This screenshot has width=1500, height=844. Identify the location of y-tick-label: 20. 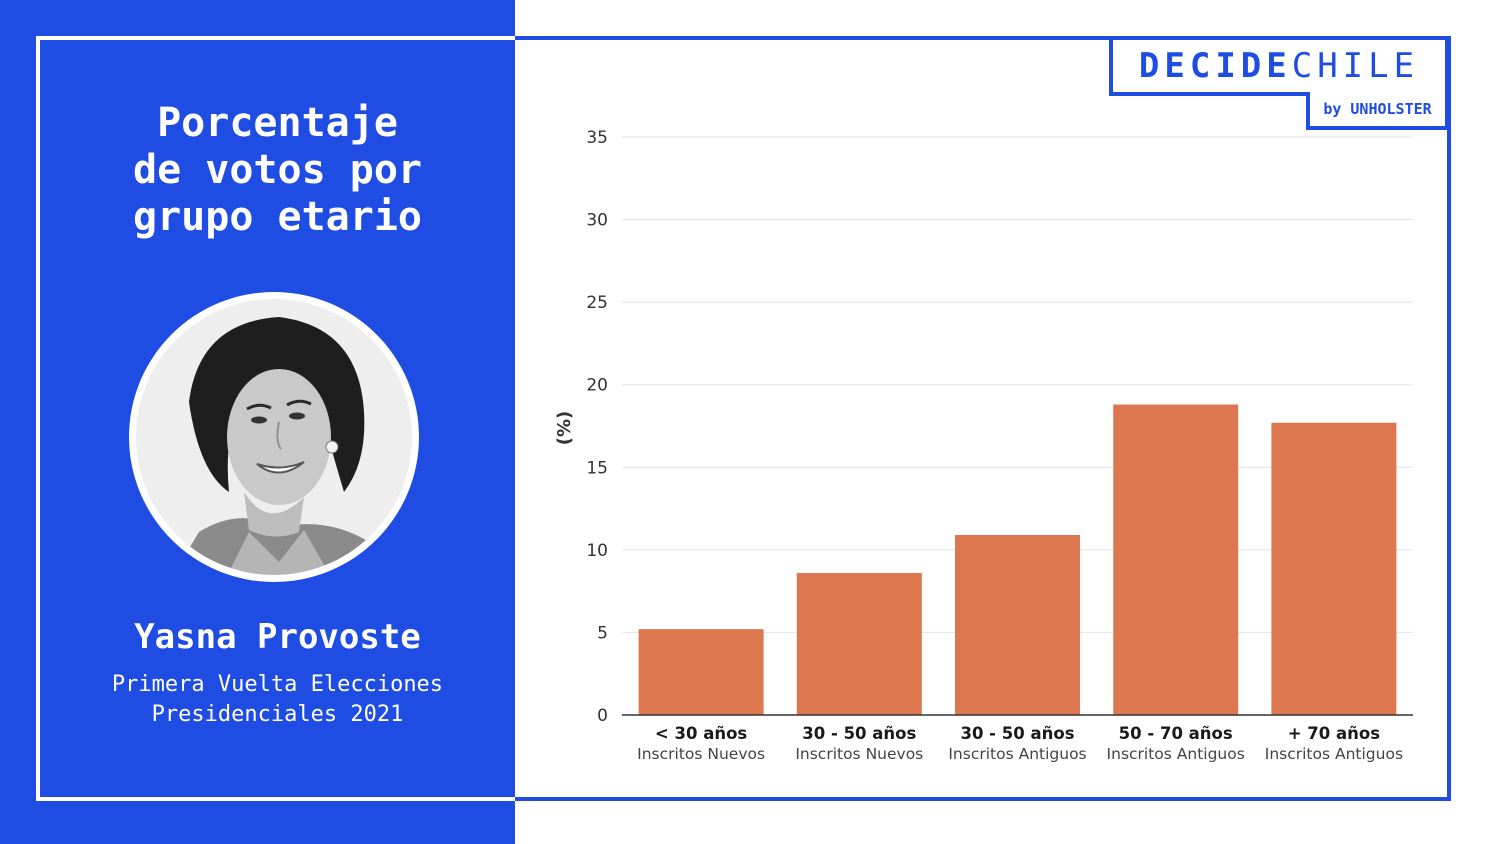
(597, 386).